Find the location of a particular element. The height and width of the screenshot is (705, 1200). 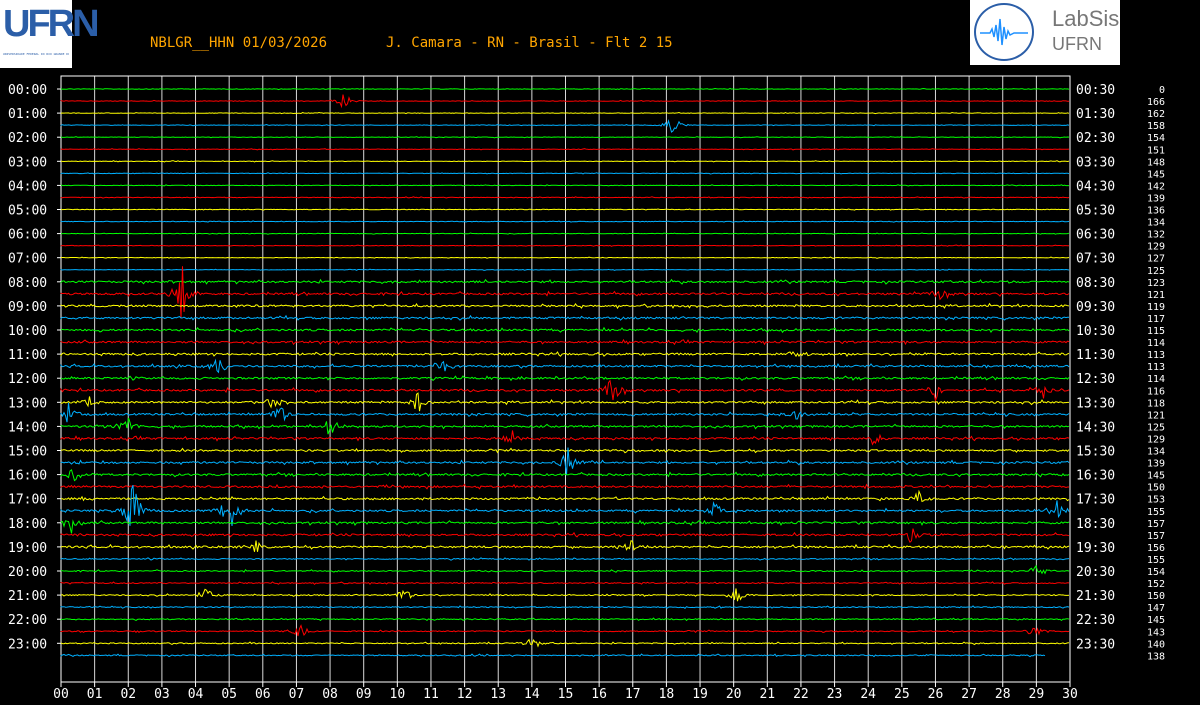

left-time-label: 20:00 is located at coordinates (27, 572).